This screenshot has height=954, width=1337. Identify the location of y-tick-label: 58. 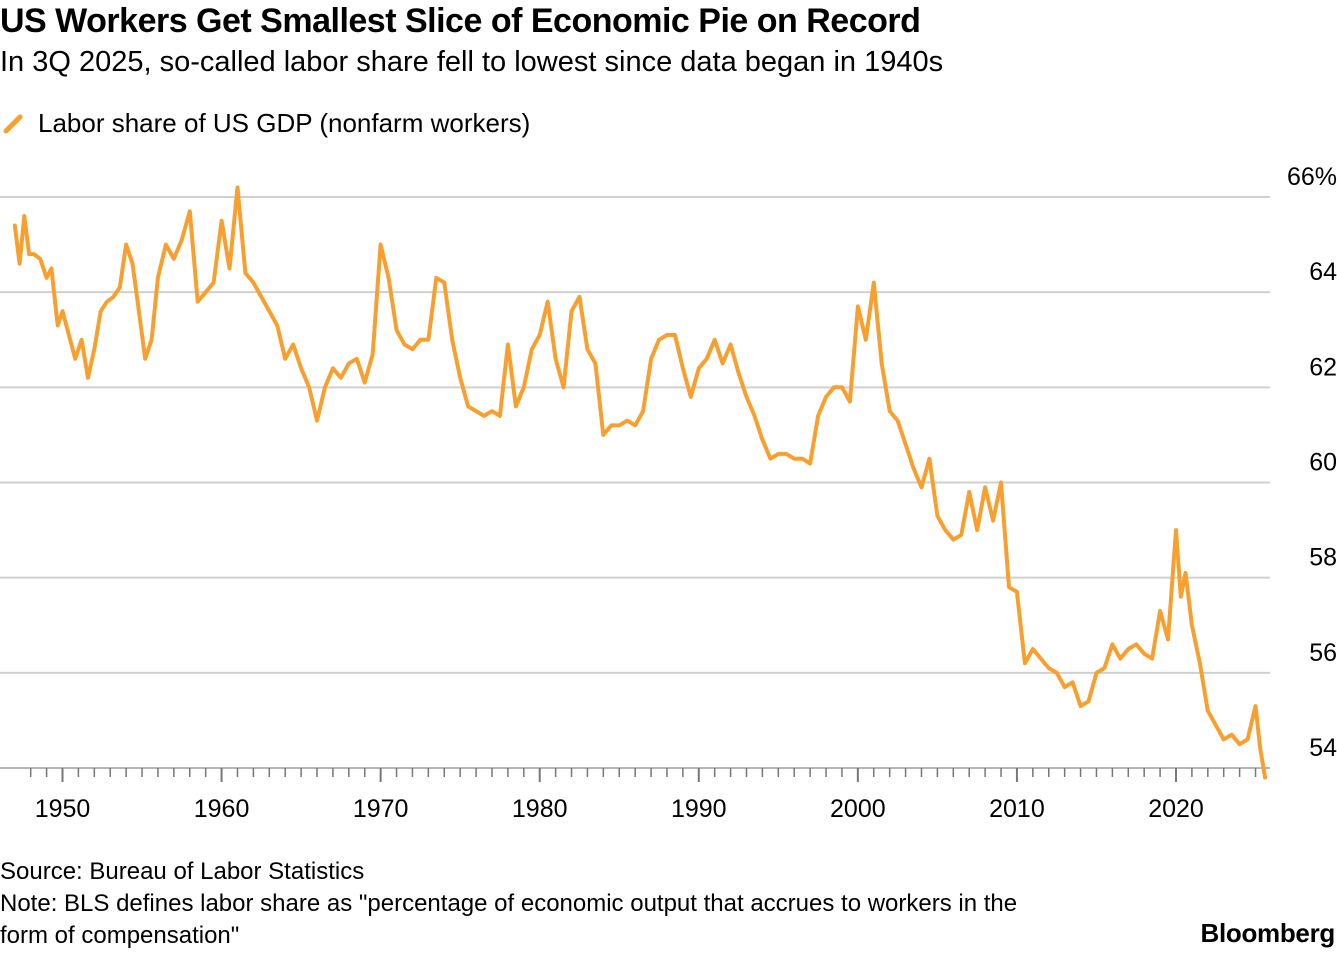
(1323, 558).